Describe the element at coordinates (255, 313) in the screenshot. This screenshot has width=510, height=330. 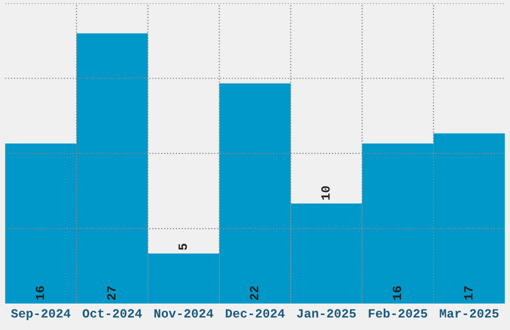
I see `x-tick-label: Dec-2024` at that location.